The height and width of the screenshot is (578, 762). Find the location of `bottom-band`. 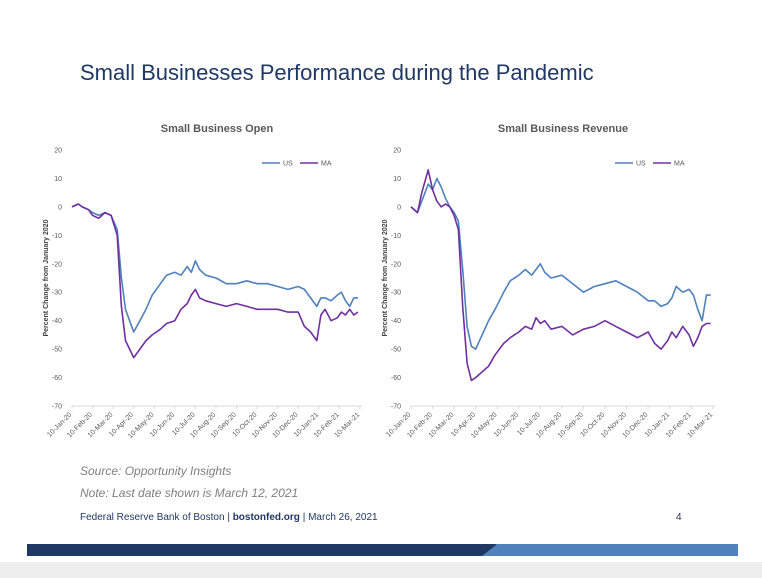

bottom-band is located at coordinates (381, 570).